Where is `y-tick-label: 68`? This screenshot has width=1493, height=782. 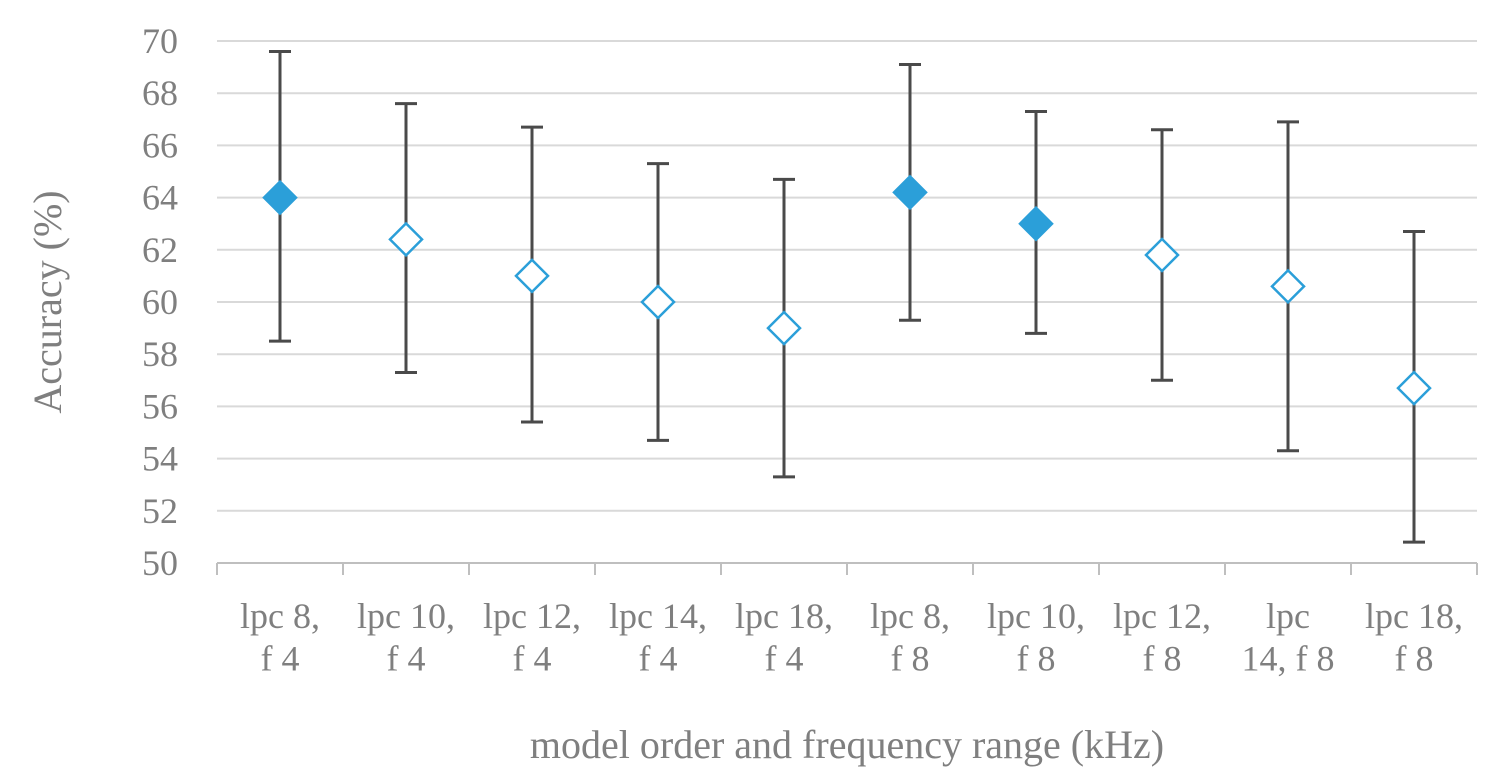 y-tick-label: 68 is located at coordinates (160, 93).